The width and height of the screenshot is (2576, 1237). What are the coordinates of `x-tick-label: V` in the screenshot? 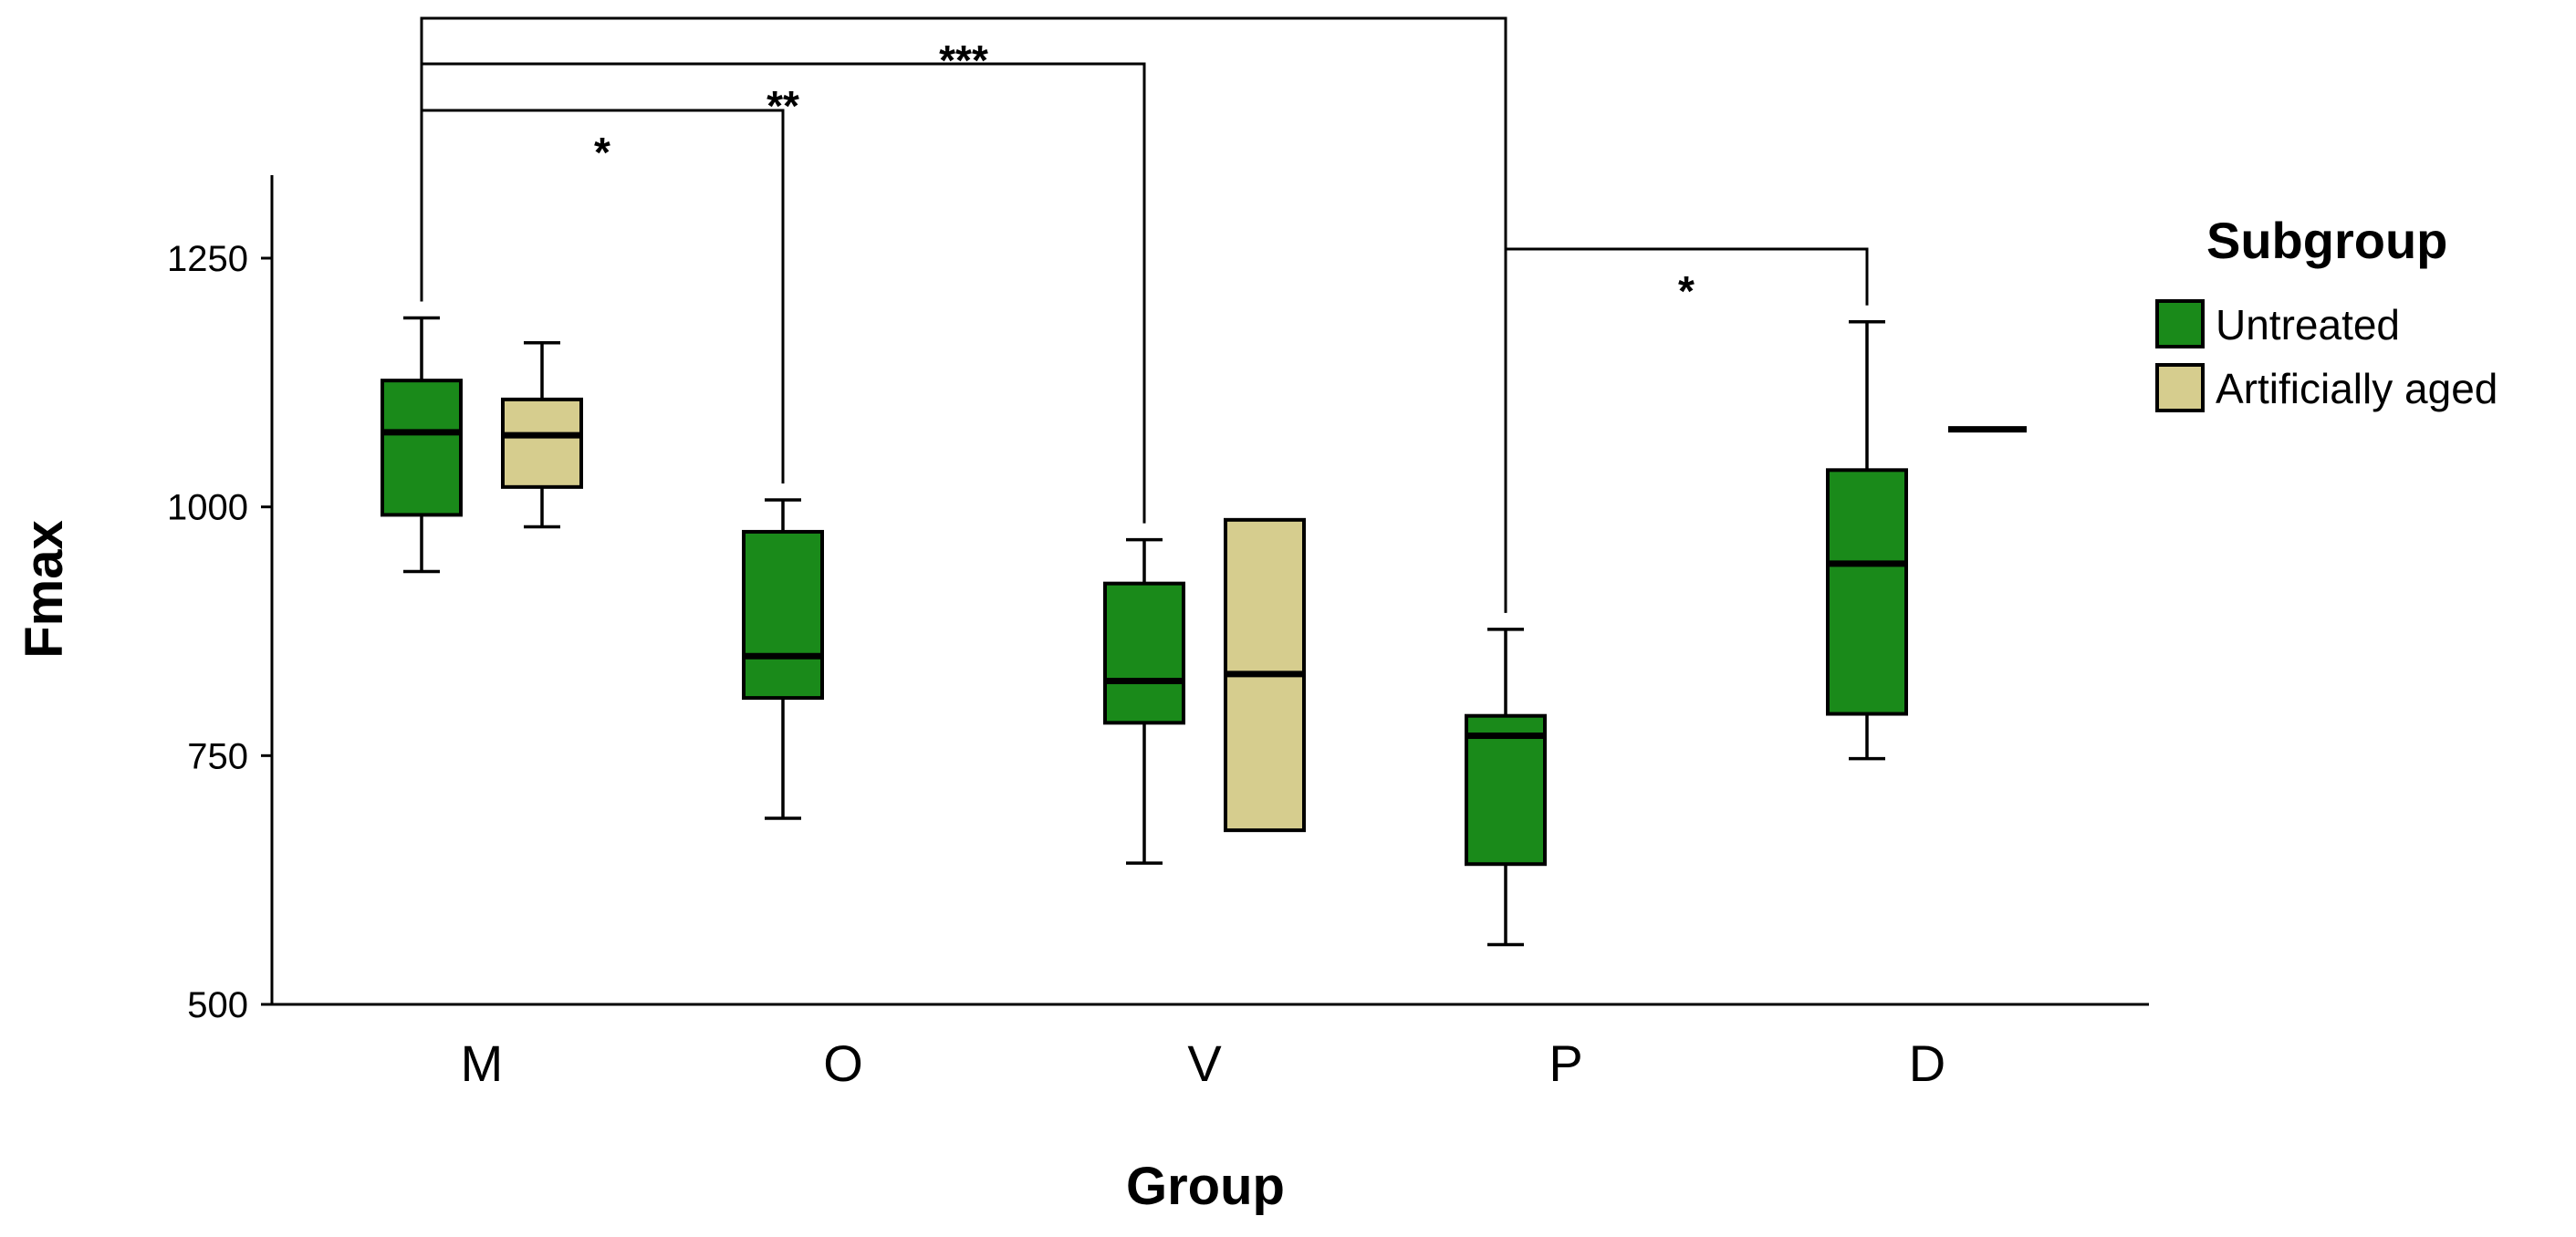 It's located at (1204, 1063).